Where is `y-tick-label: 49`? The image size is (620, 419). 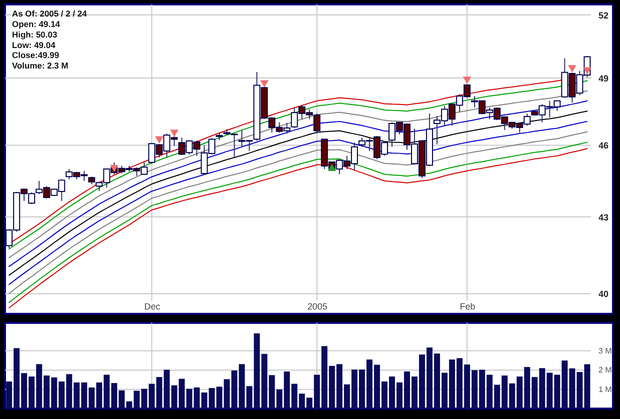
y-tick-label: 49 is located at coordinates (603, 79).